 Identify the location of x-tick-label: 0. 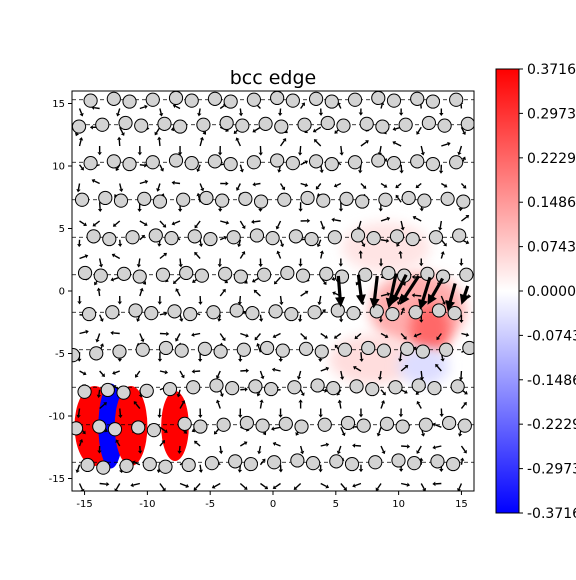
(273, 504).